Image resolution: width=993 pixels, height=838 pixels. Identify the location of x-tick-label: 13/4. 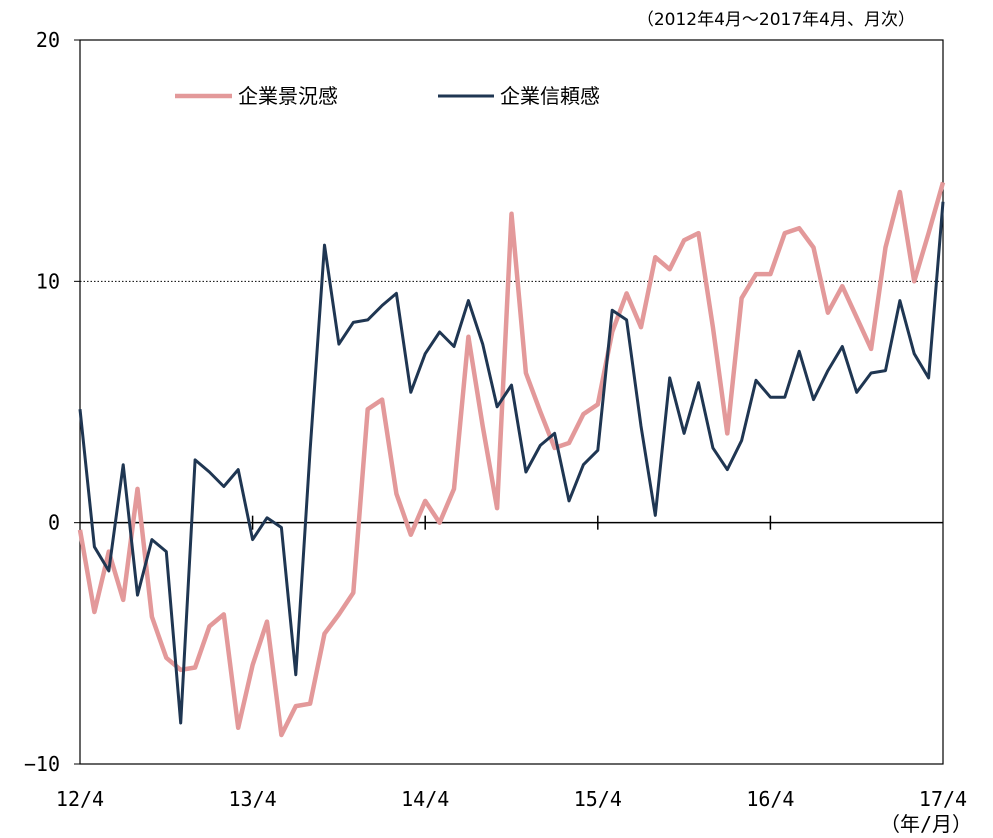
(253, 799).